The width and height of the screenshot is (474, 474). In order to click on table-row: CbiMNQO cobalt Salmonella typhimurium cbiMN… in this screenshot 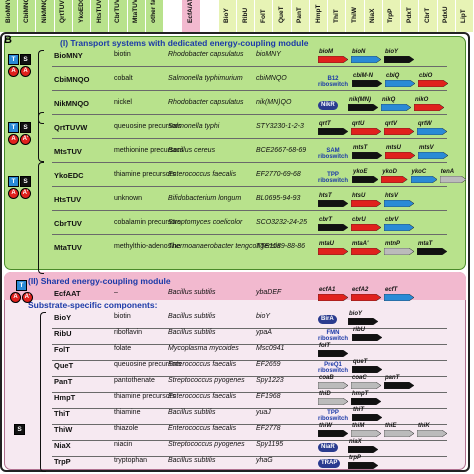, I will do `click(237, 80)`.